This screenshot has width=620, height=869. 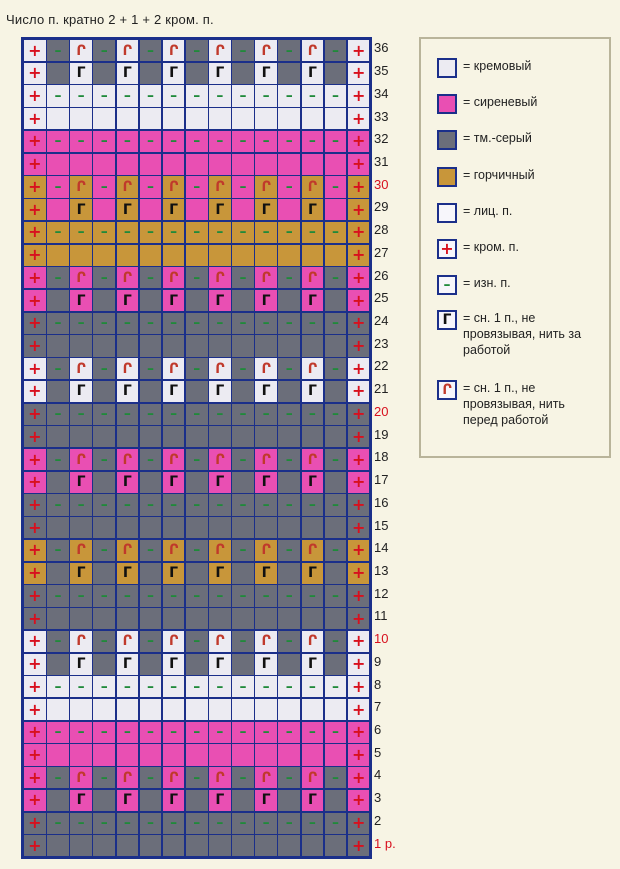 I want to click on row-number: 9, so click(x=378, y=661).